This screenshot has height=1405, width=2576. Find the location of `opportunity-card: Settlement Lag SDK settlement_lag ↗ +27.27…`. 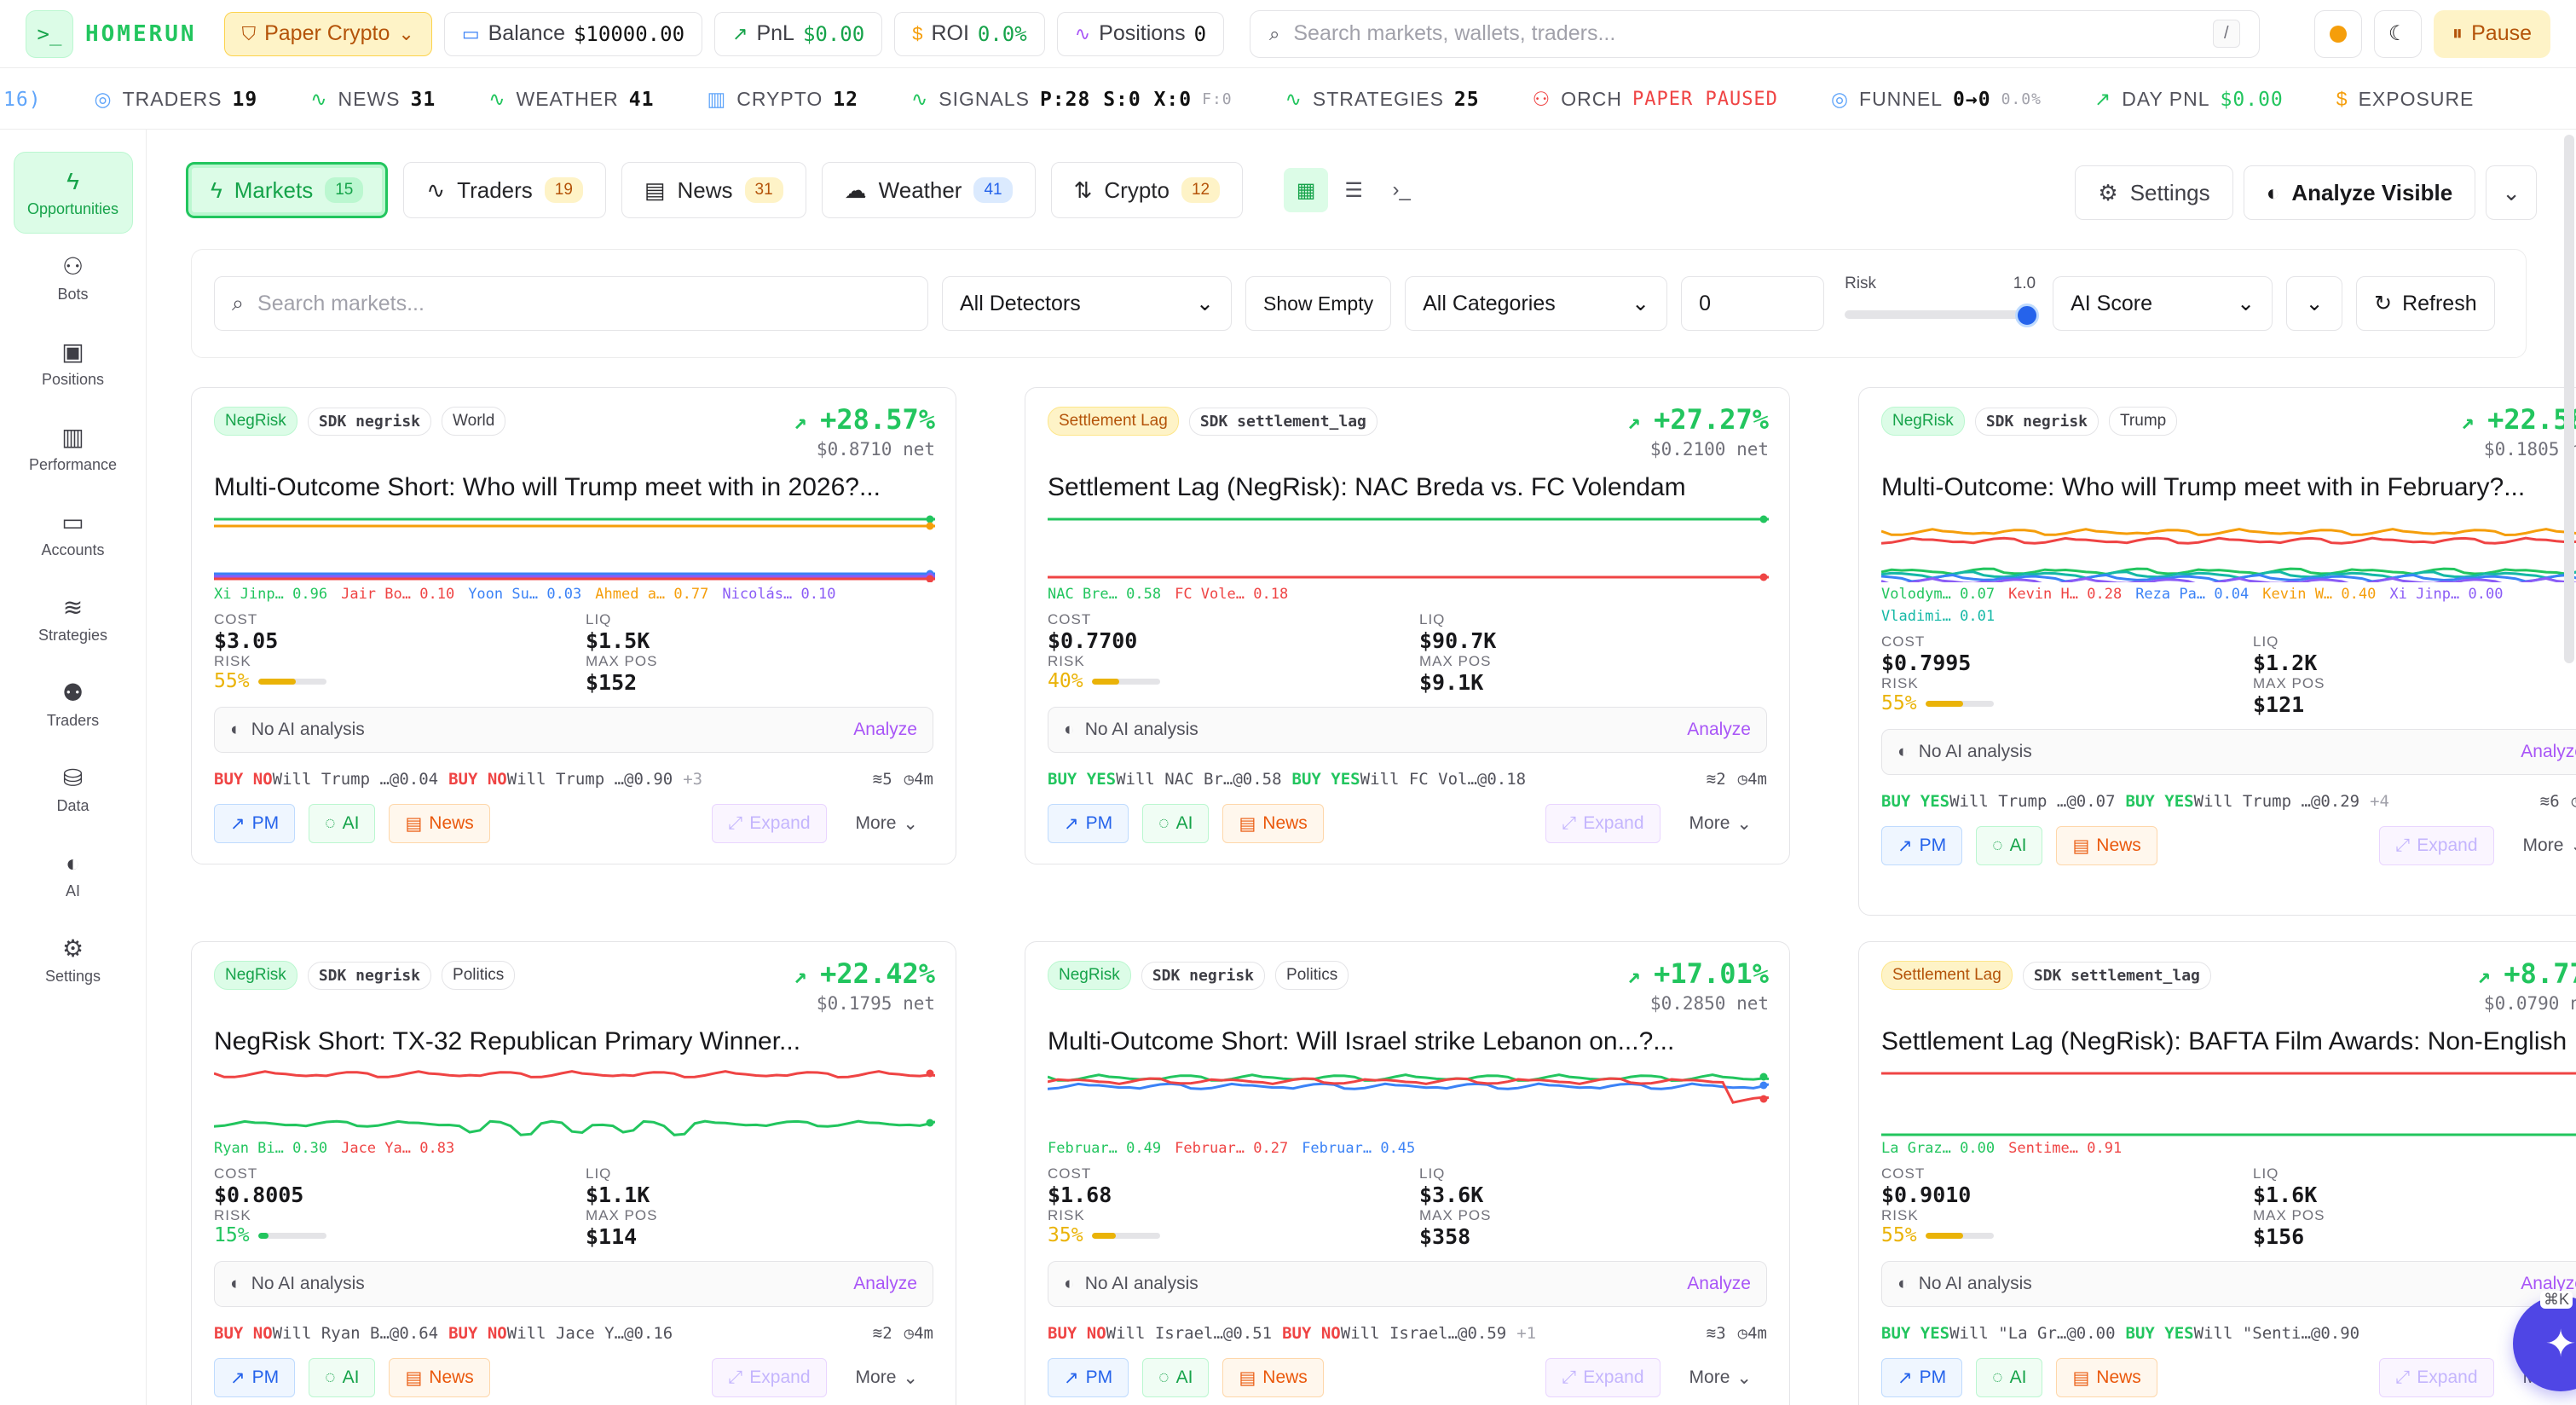

opportunity-card: Settlement Lag SDK settlement_lag ↗ +27.27… is located at coordinates (1407, 625).